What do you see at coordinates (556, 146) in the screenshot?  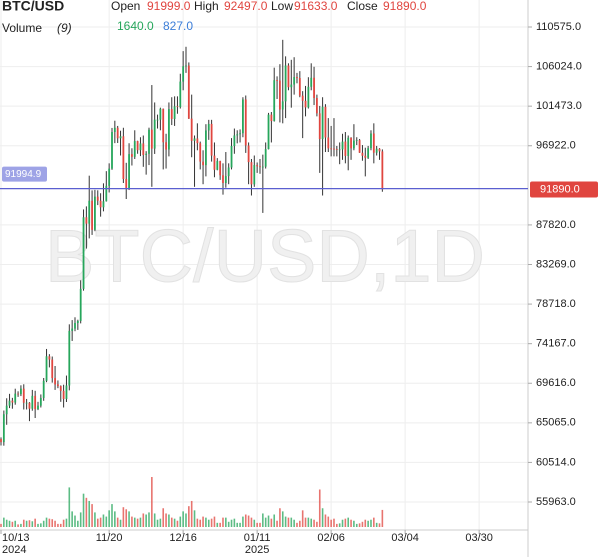 I see `y-tick-label: 96922.0` at bounding box center [556, 146].